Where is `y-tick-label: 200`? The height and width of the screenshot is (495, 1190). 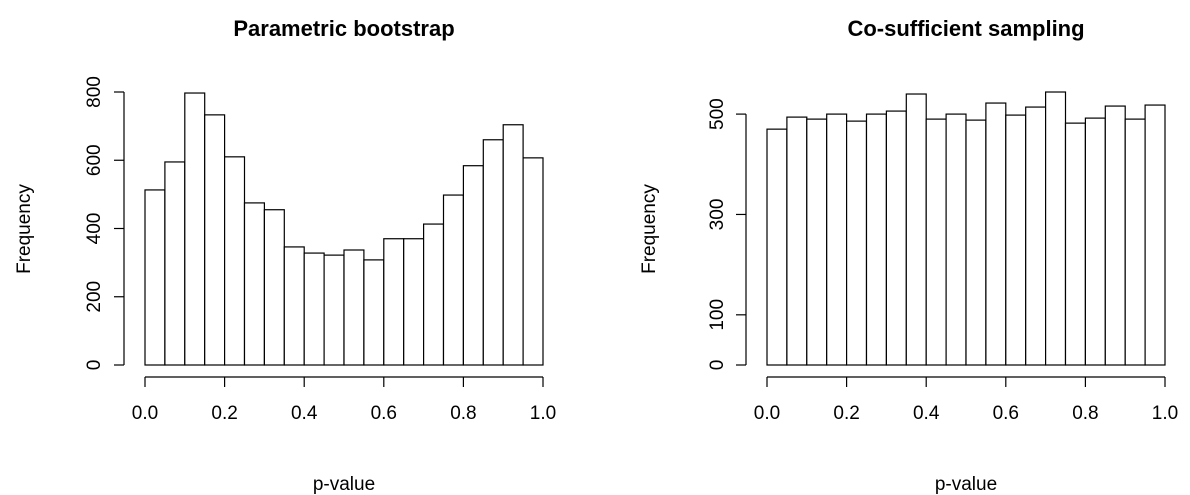
y-tick-label: 200 is located at coordinates (94, 297).